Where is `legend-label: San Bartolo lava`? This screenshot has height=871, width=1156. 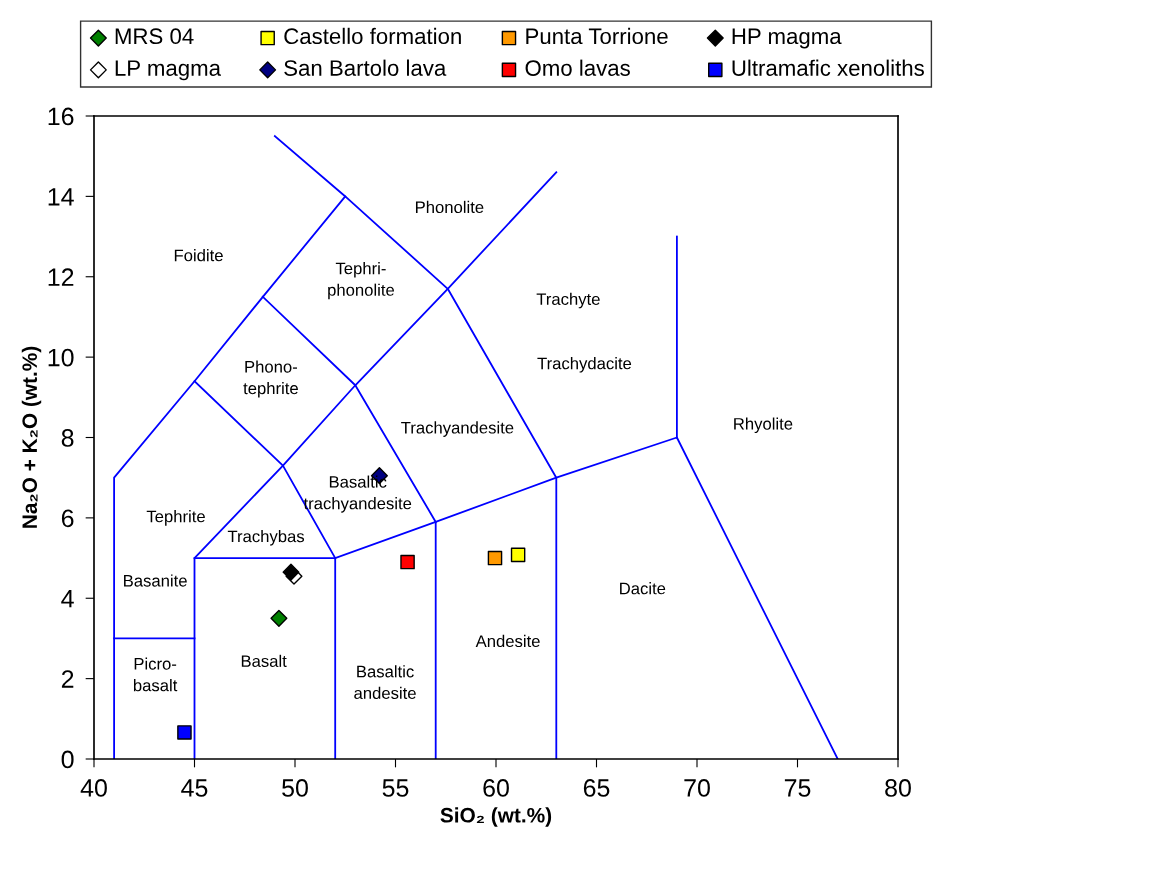 legend-label: San Bartolo lava is located at coordinates (365, 67).